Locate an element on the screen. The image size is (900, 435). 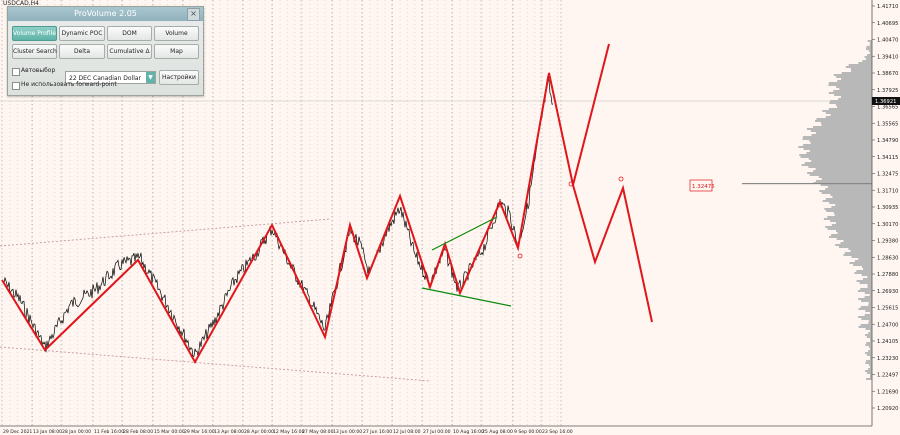
panel-title: ProVolume 2.05 is located at coordinates (105, 14).